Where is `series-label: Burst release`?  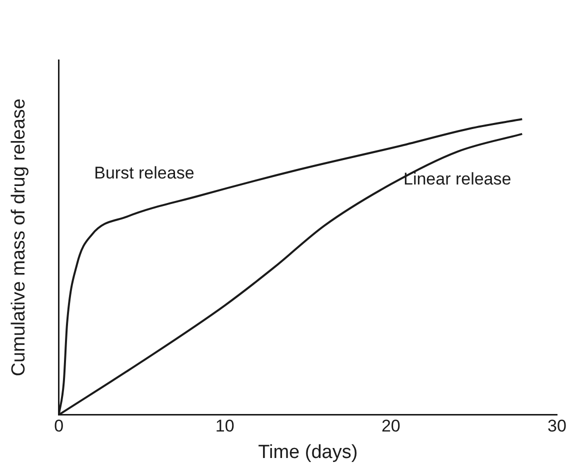 series-label: Burst release is located at coordinates (144, 173).